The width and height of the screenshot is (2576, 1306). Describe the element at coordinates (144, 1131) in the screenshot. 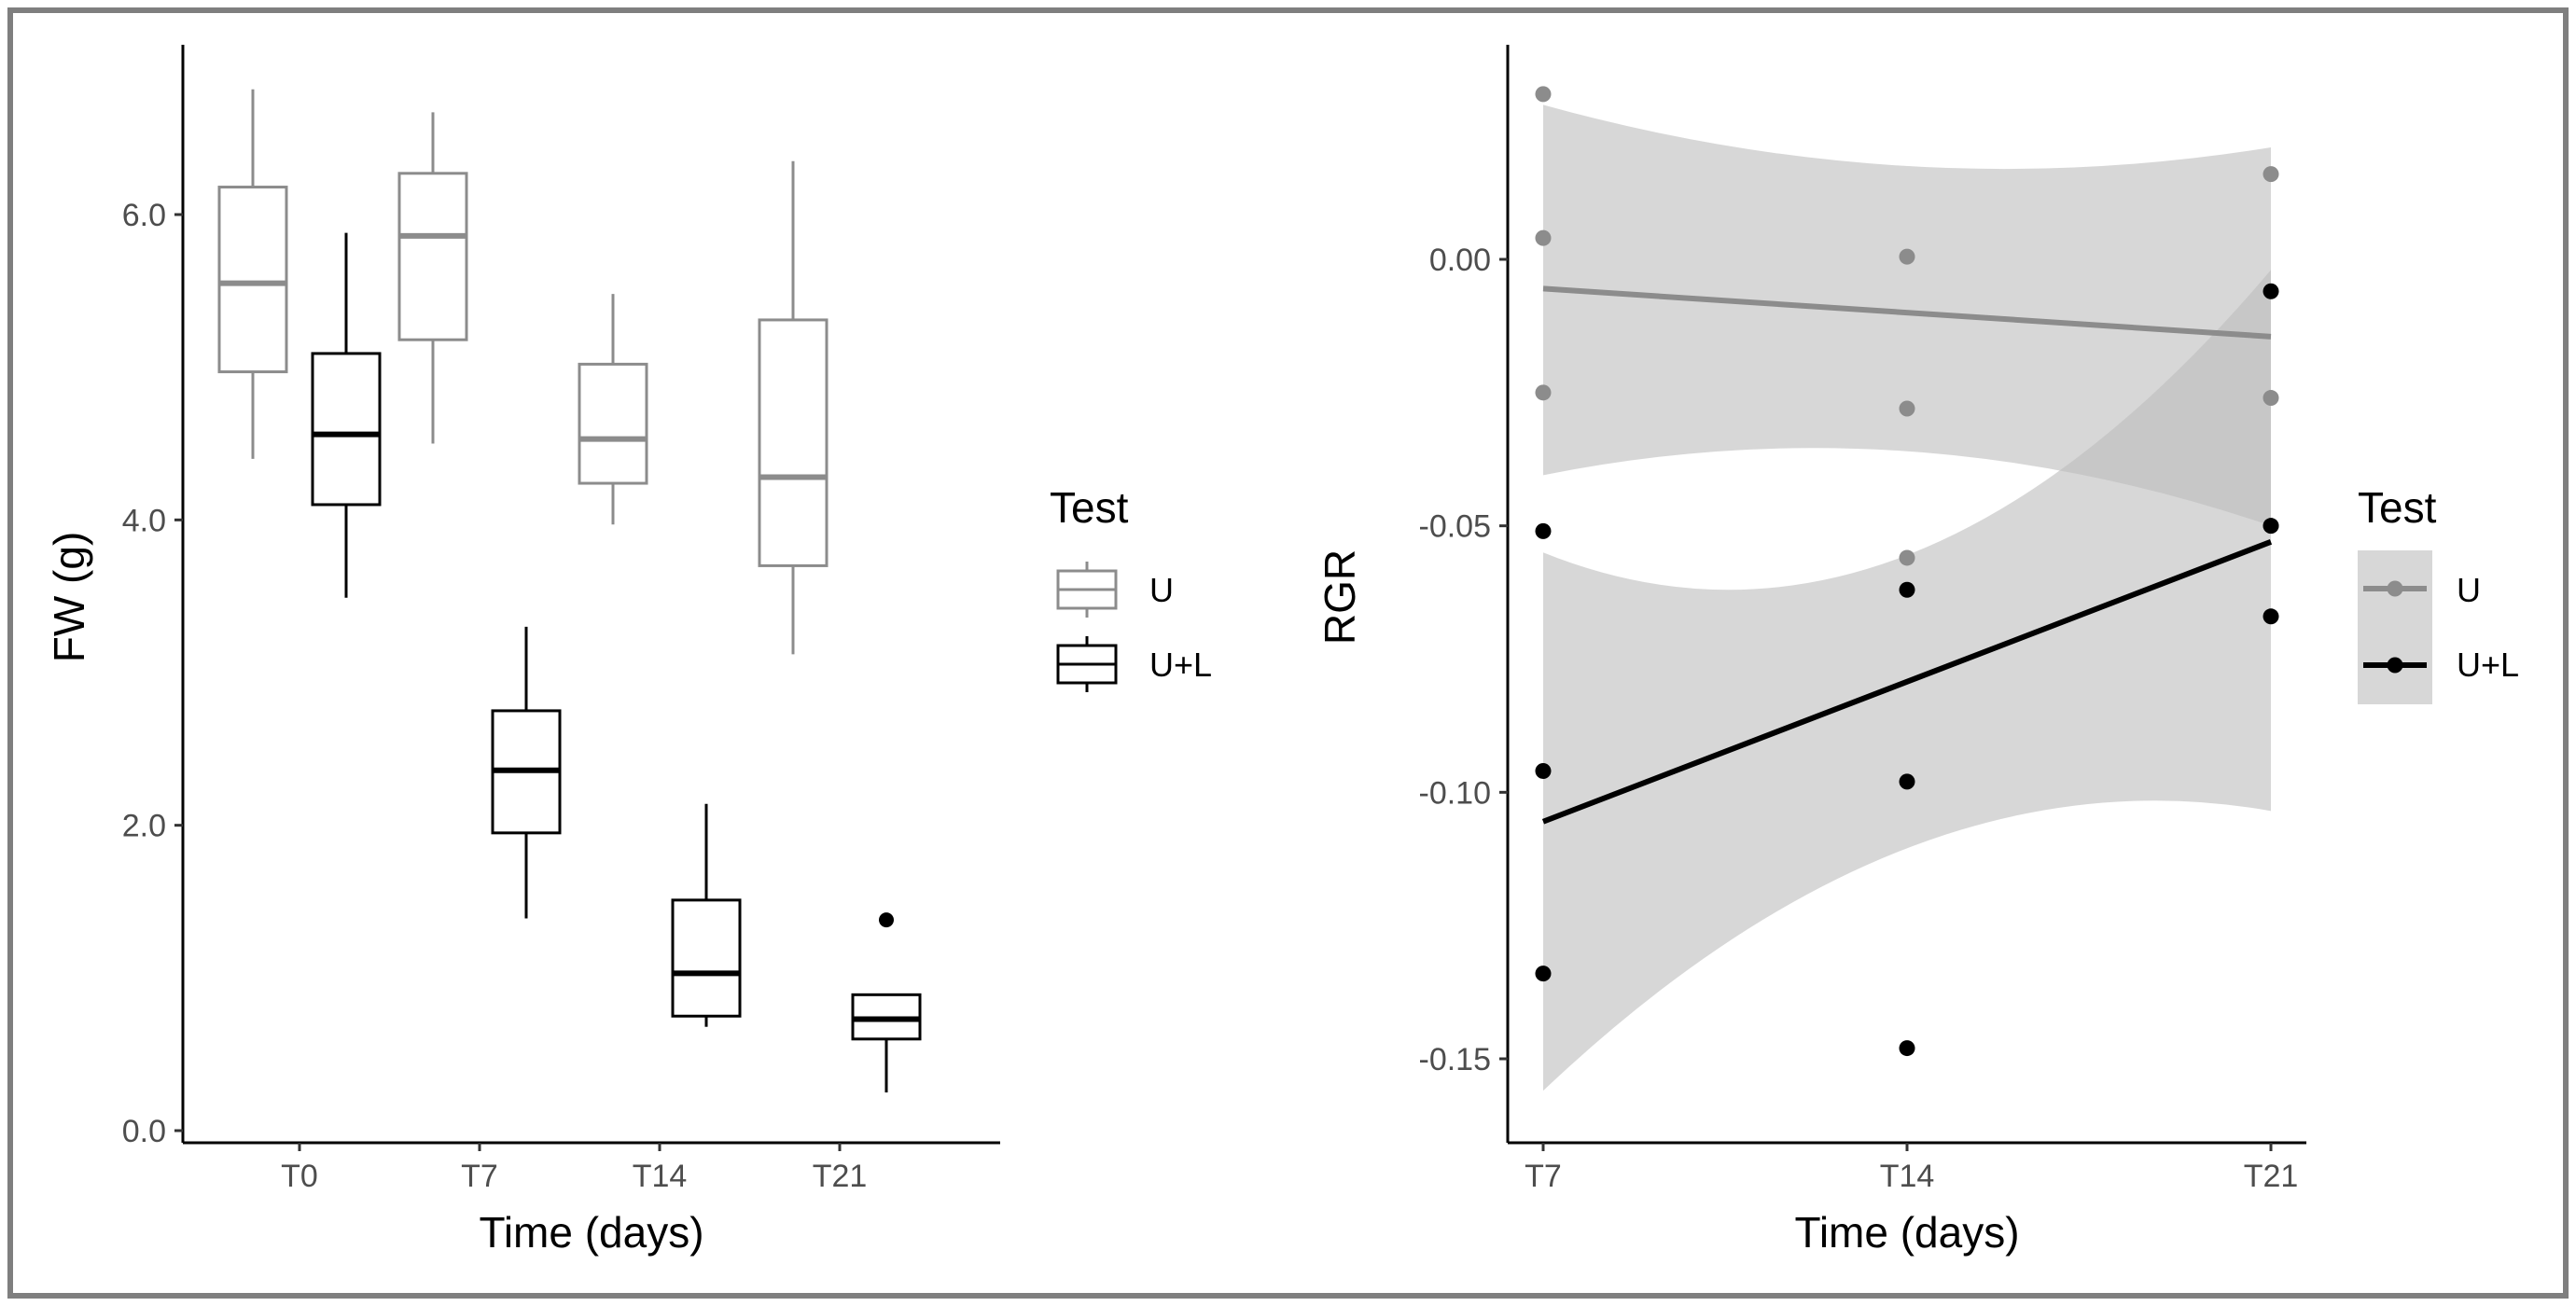

I see `fw-y-tick-label: 0.0` at that location.